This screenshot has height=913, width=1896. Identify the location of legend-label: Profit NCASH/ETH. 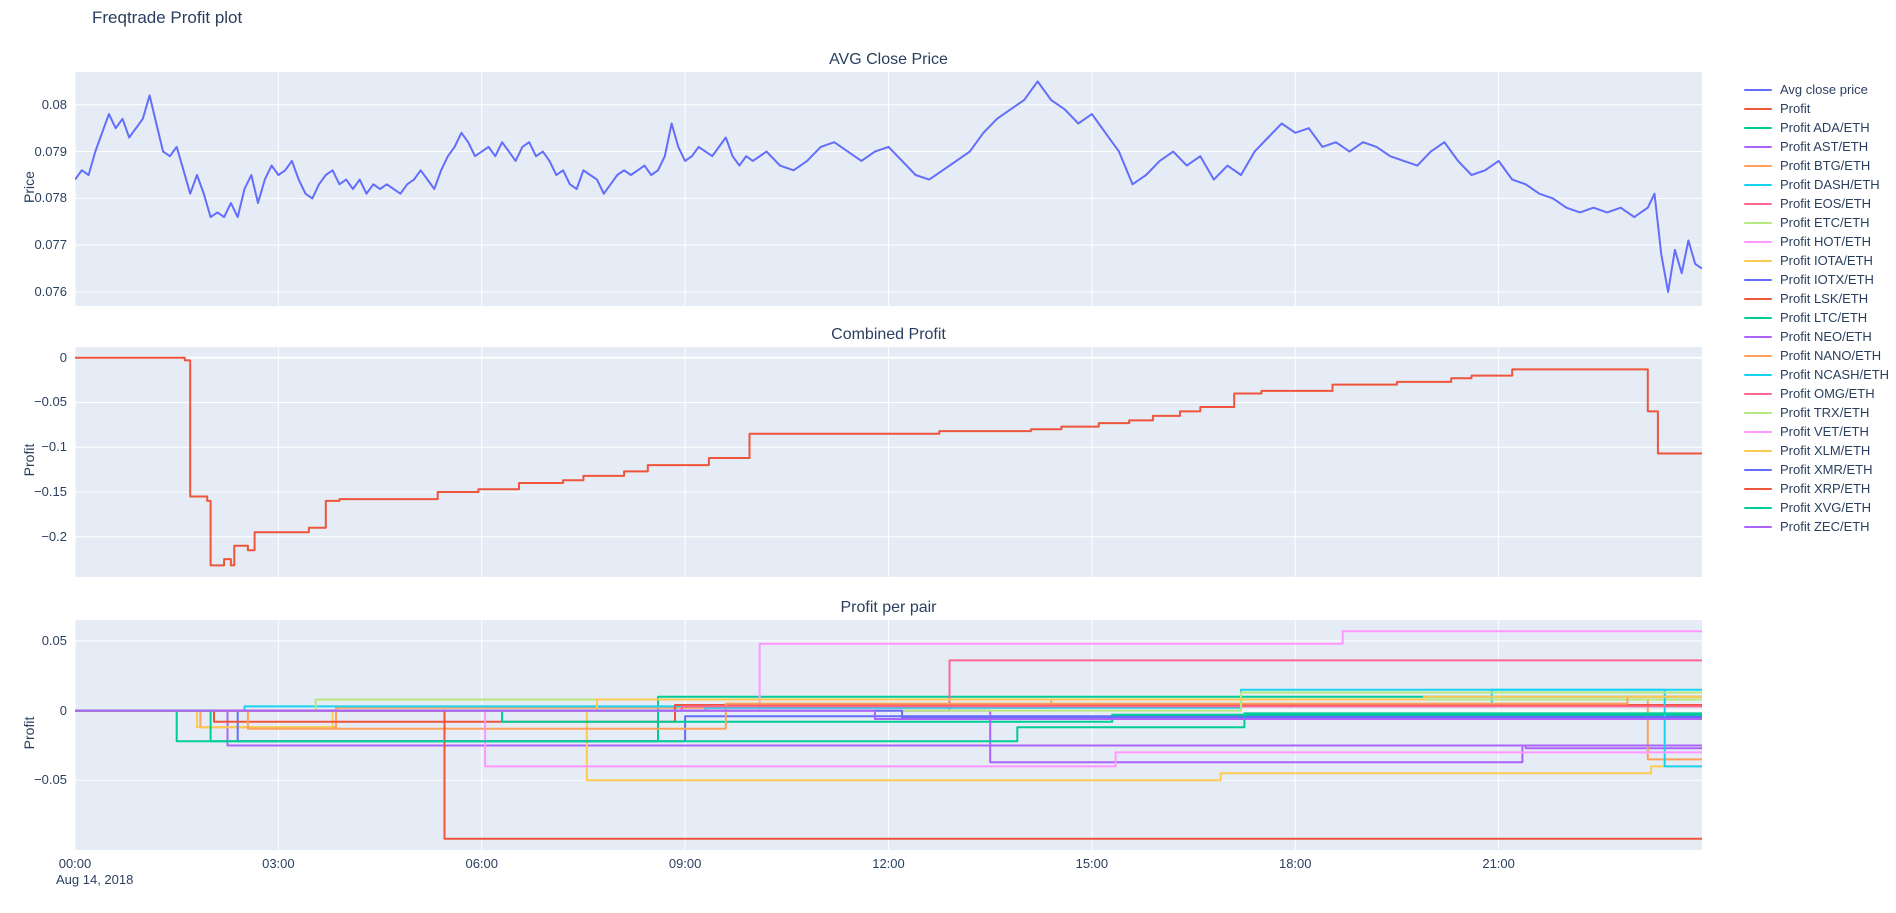
(1835, 374).